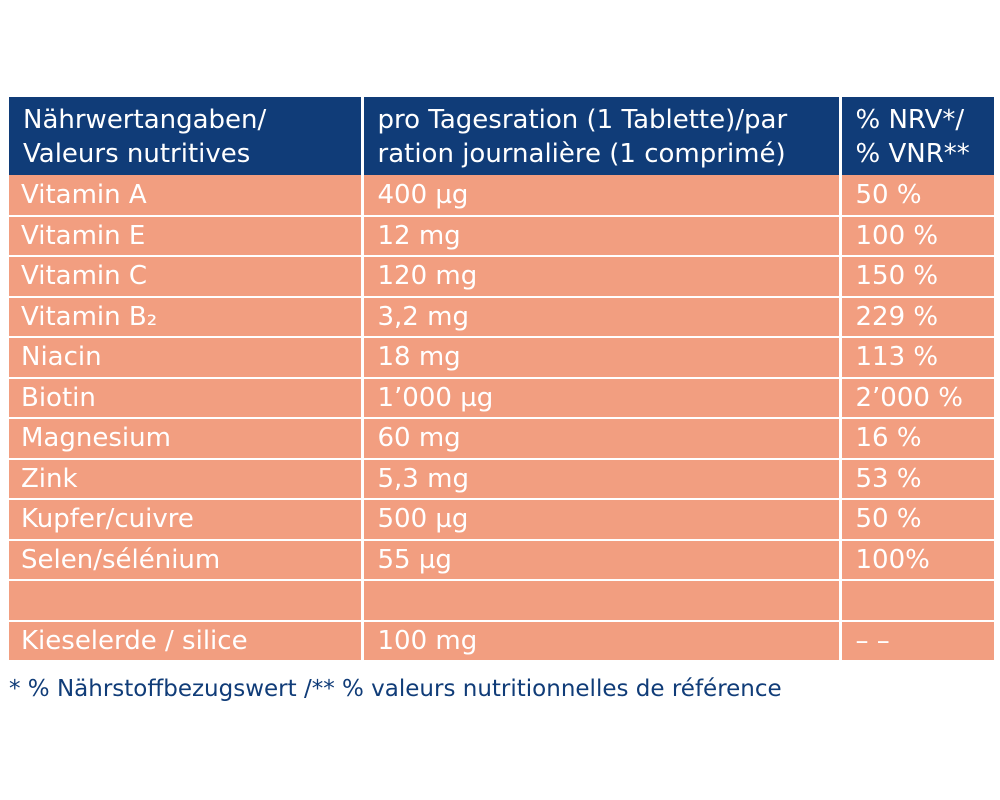 The image size is (1000, 800). I want to click on table-row-empty, so click(501, 601).